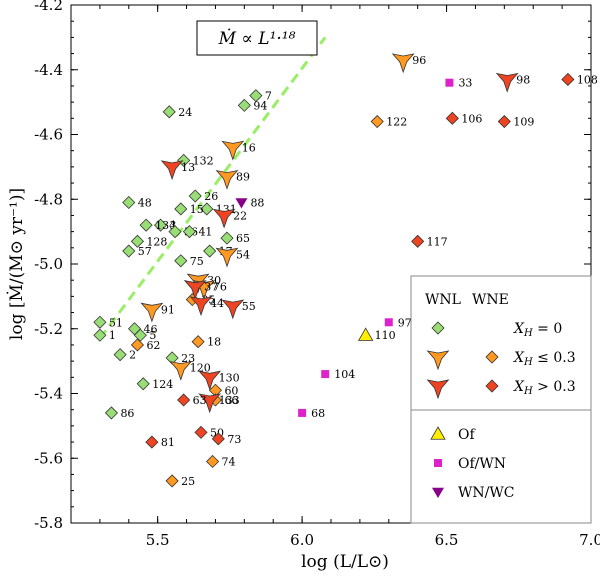 The height and width of the screenshot is (576, 600). Describe the element at coordinates (217, 303) in the screenshot. I see `data-label-44: 44` at that location.